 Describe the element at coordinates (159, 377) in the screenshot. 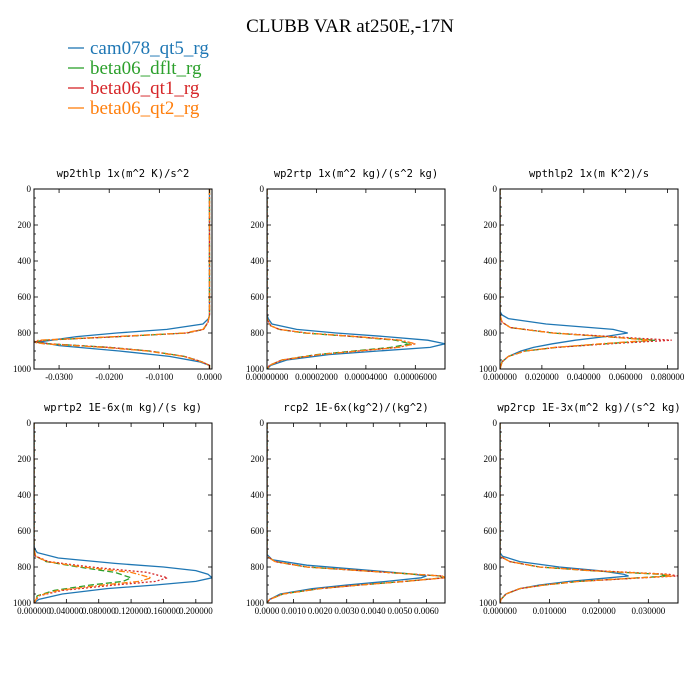

I see `x-tick-label: -0.0100` at that location.